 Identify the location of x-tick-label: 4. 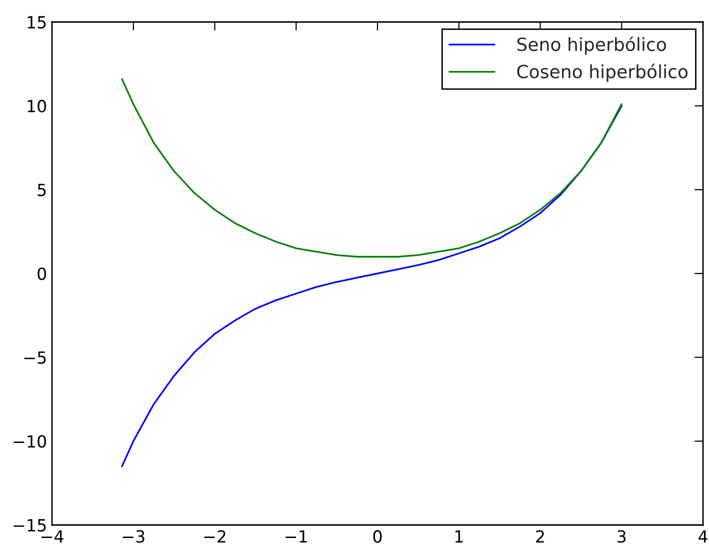
(703, 536).